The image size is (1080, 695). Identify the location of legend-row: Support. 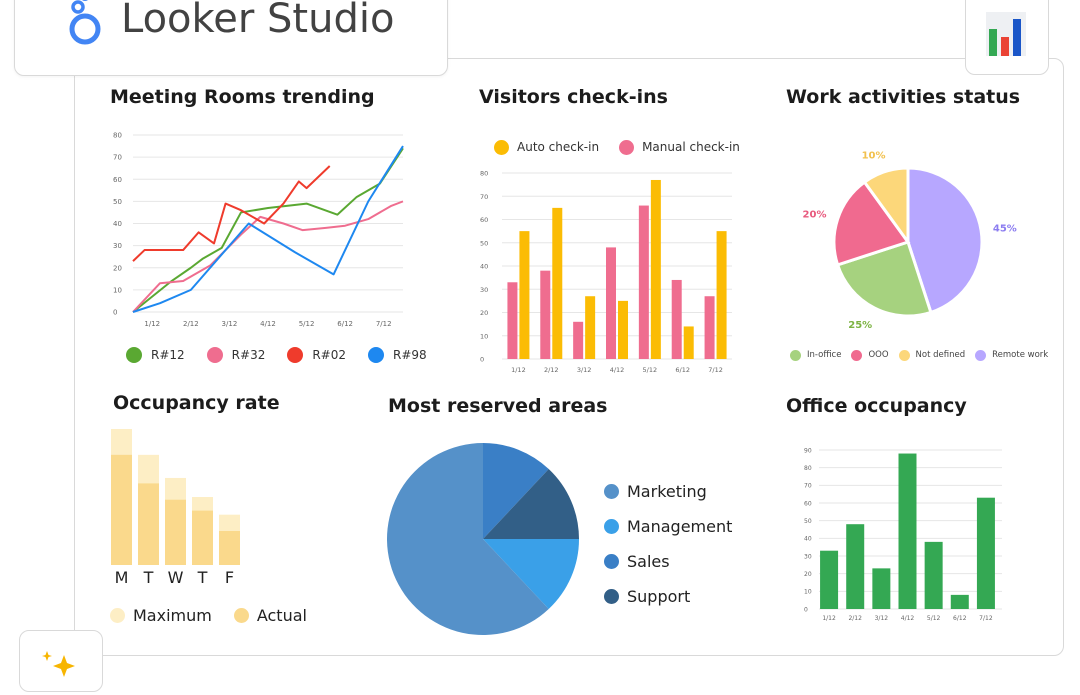
(689, 596).